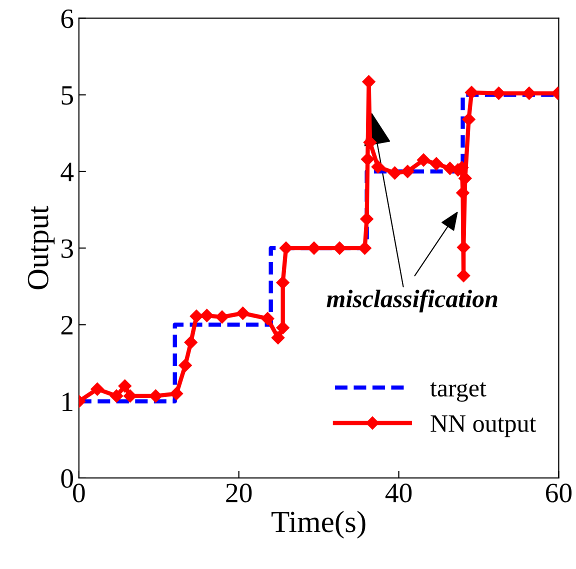  Describe the element at coordinates (483, 426) in the screenshot. I see `legend-label: NN output` at that location.